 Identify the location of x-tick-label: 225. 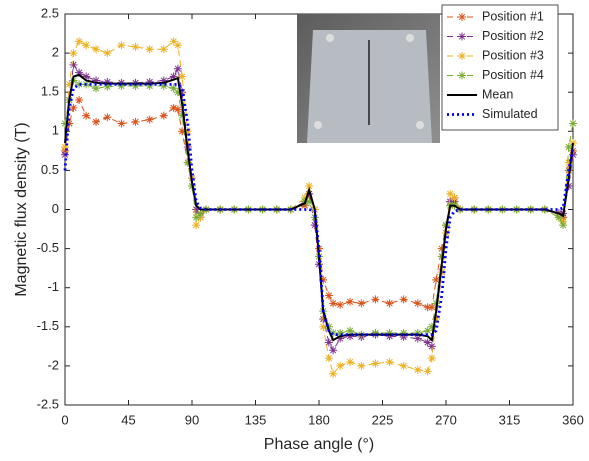
(383, 419).